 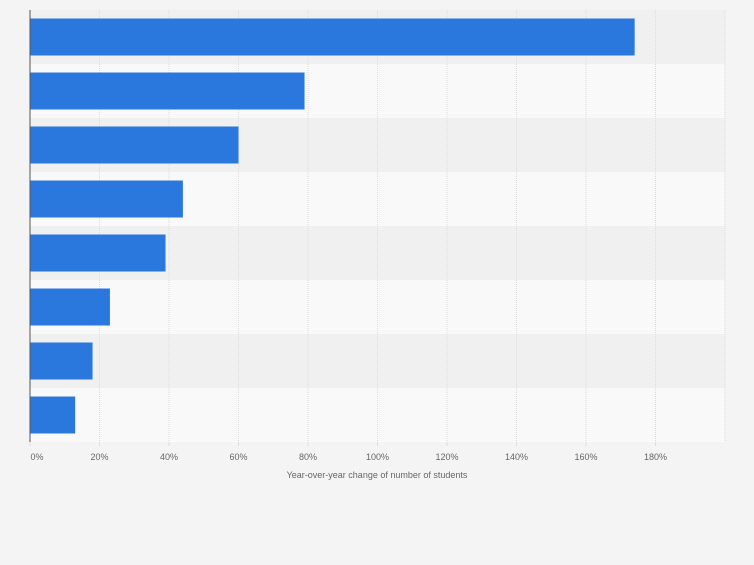 What do you see at coordinates (99, 457) in the screenshot?
I see `x-tick-label: 20%` at bounding box center [99, 457].